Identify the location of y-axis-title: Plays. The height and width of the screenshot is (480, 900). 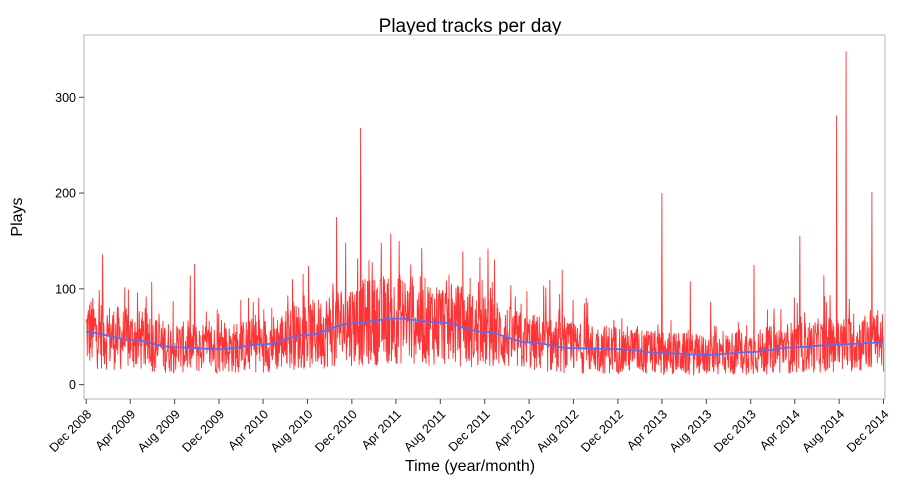
(17, 216).